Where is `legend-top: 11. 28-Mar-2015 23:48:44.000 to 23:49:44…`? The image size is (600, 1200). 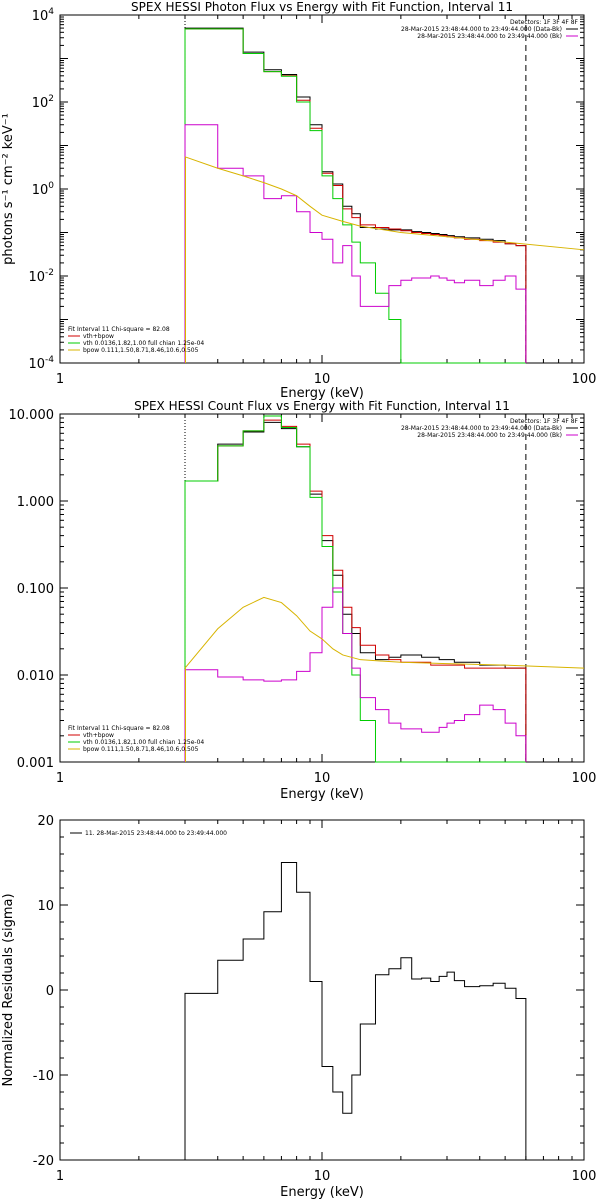
legend-top: 11. 28-Mar-2015 23:48:44.000 to 23:49:44… is located at coordinates (148, 833).